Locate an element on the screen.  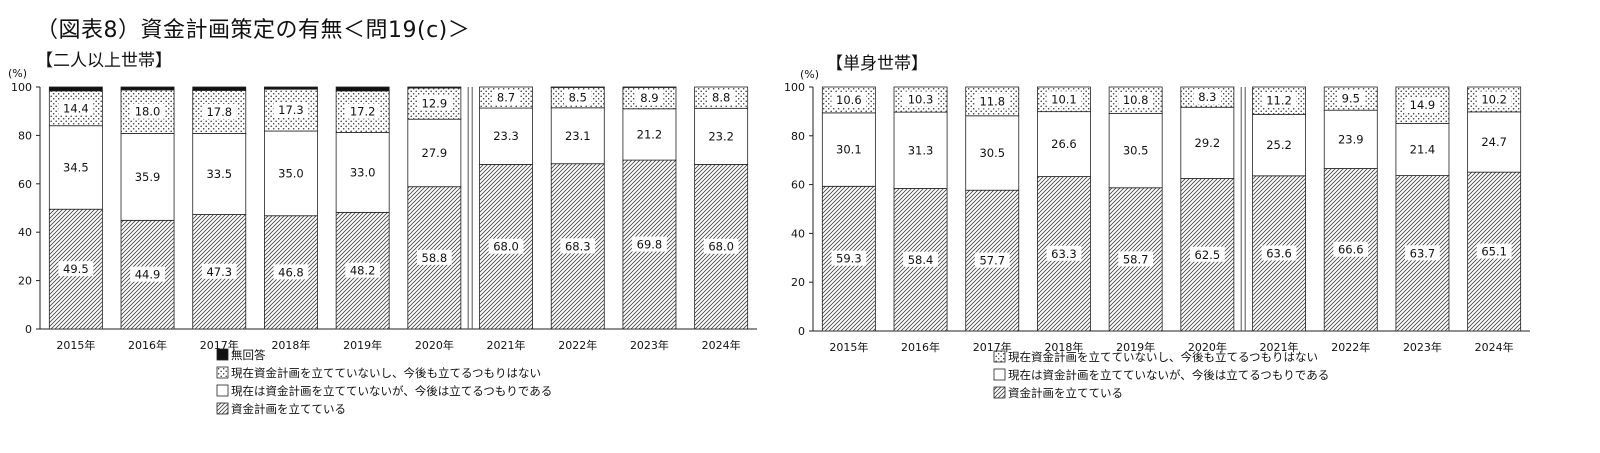
single-data-label: 10.1 is located at coordinates (1064, 99).